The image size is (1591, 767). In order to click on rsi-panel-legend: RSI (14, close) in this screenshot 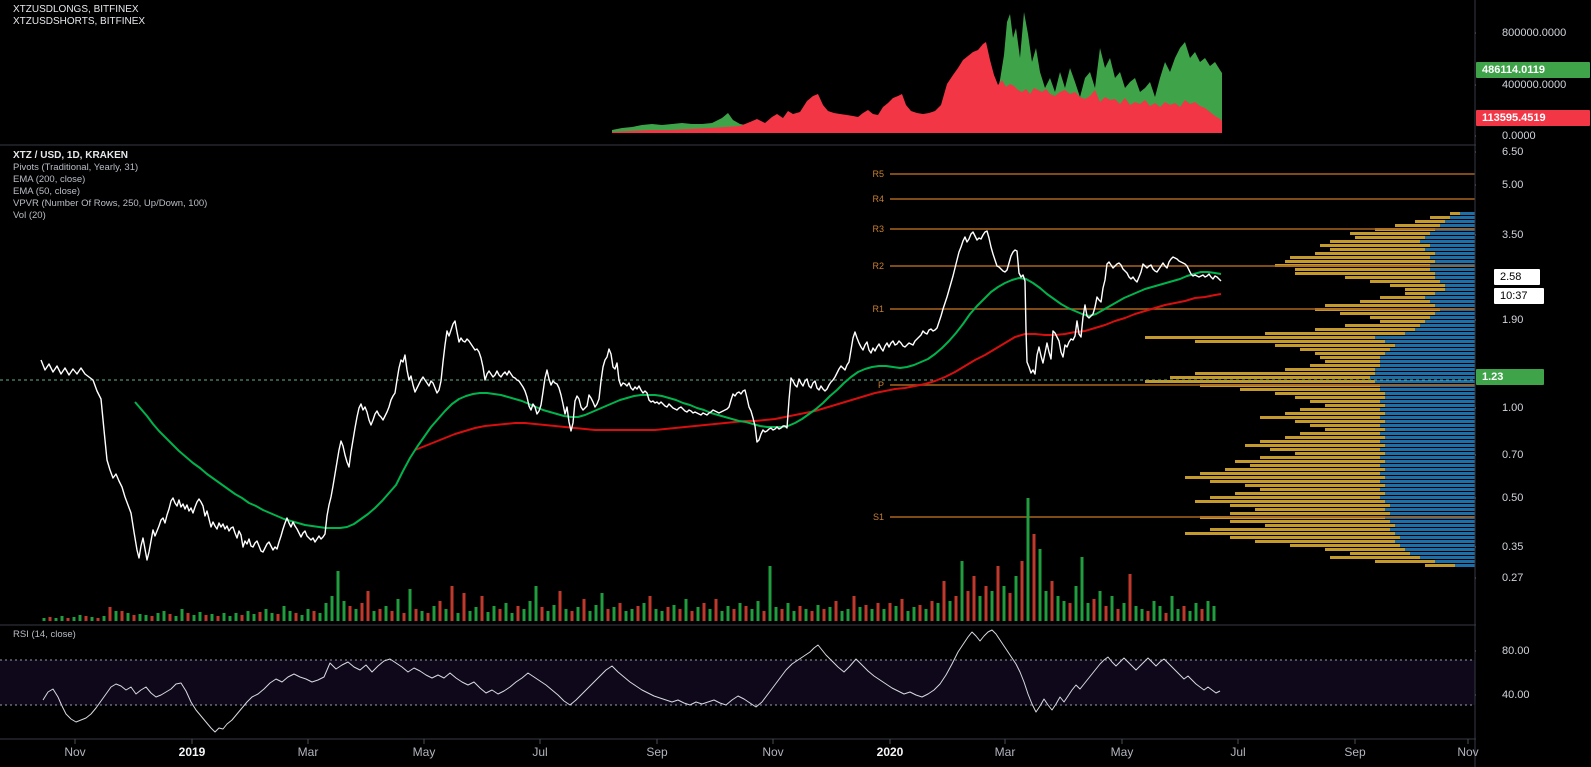, I will do `click(44, 635)`.